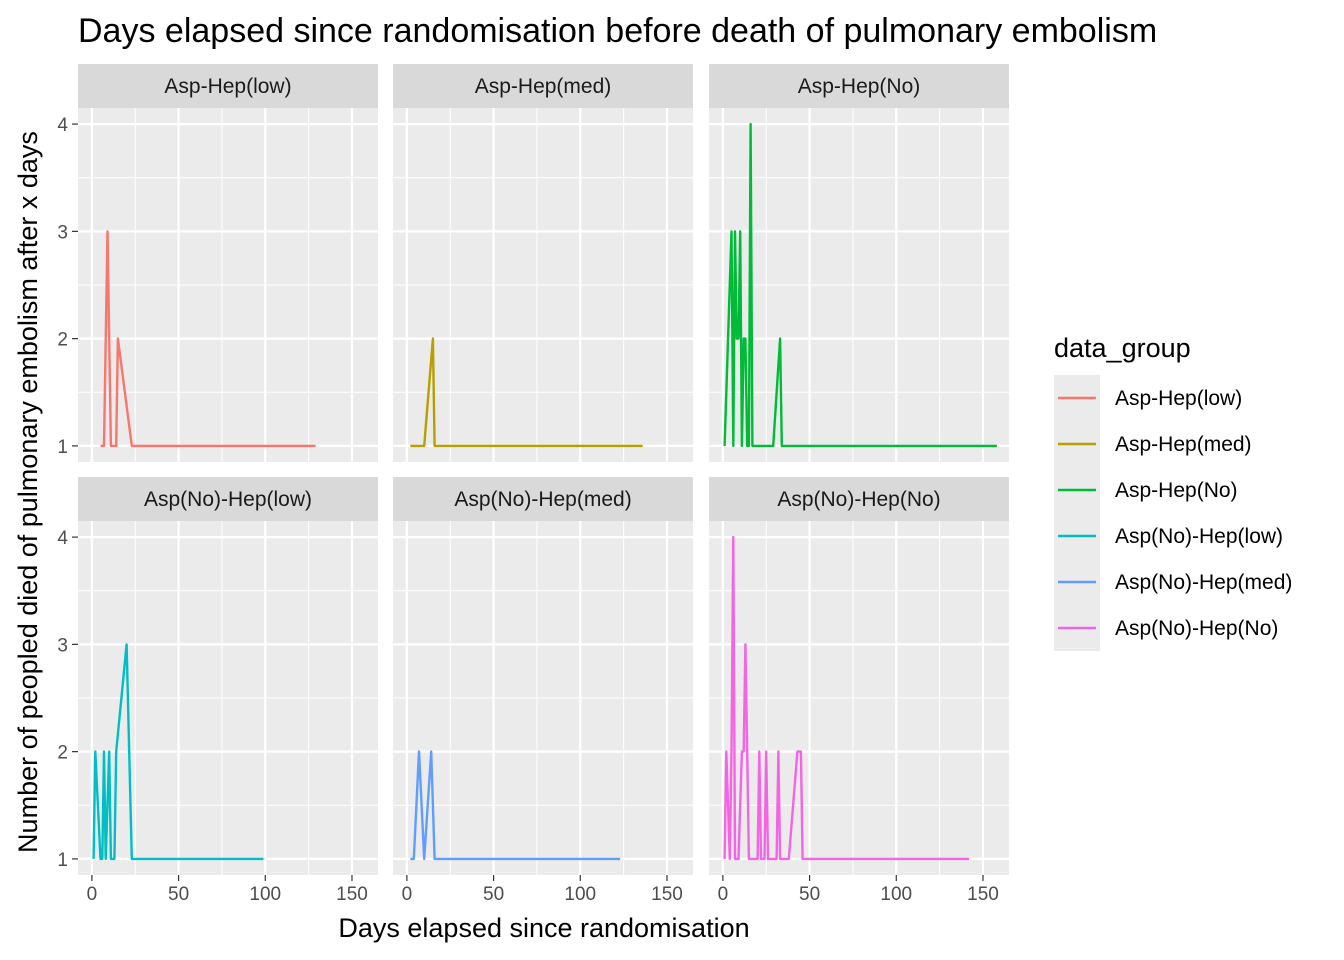 The image size is (1344, 960). I want to click on legend-key-background, so click(1077, 513).